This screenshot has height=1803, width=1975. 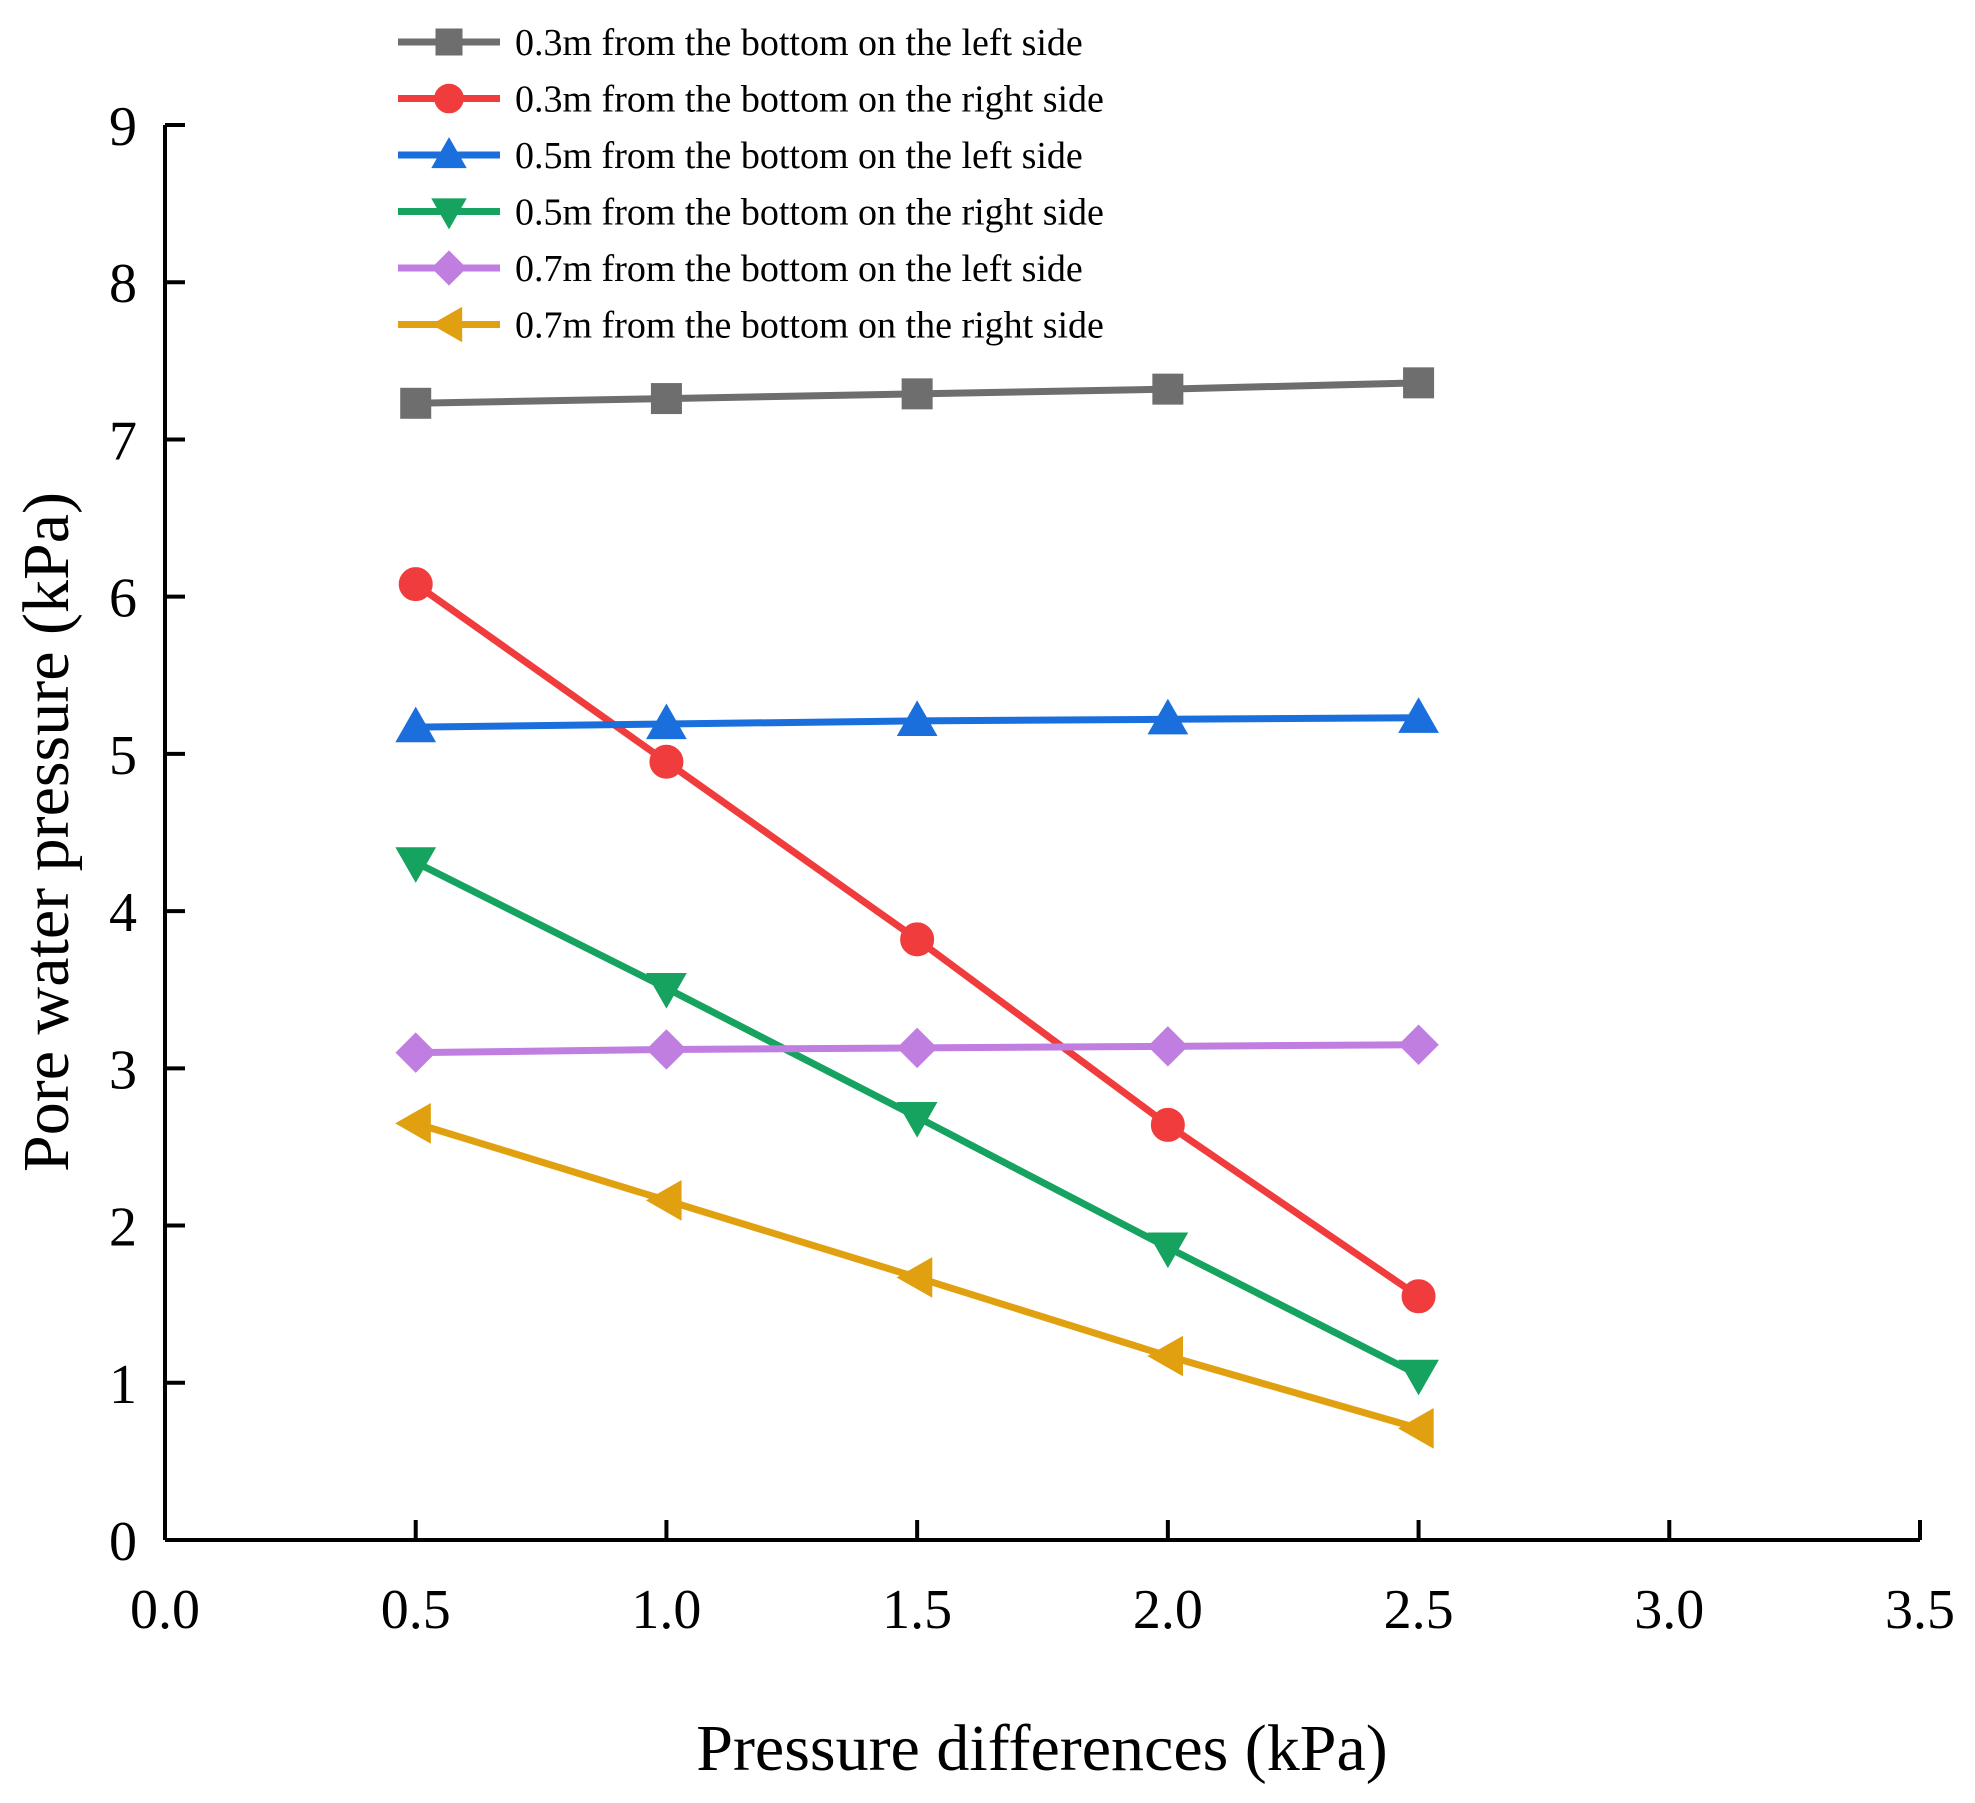 I want to click on x-tick-label: 0.5, so click(x=416, y=1610).